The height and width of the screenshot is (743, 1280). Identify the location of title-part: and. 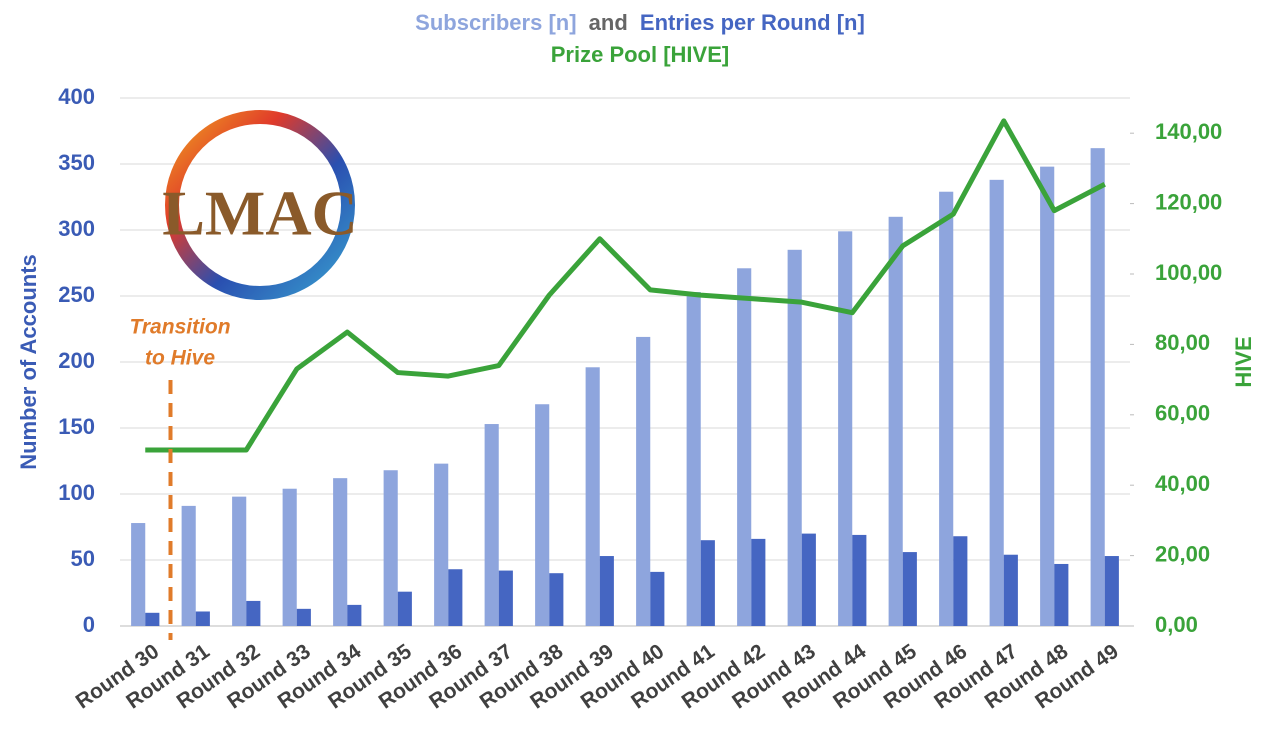
(608, 22).